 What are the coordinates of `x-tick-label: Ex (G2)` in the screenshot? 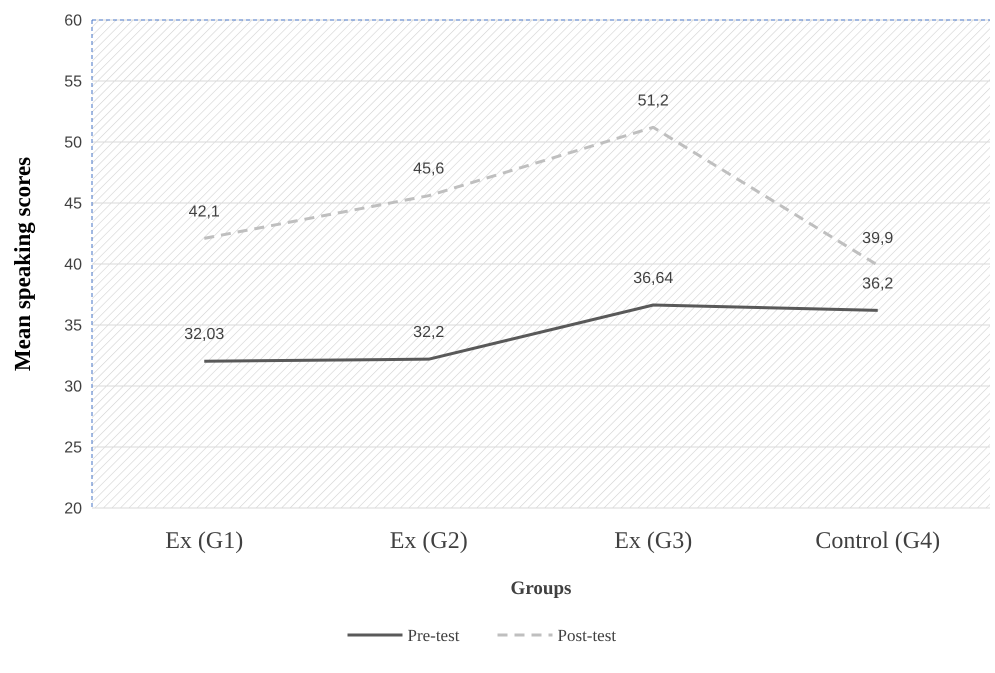 It's located at (429, 541).